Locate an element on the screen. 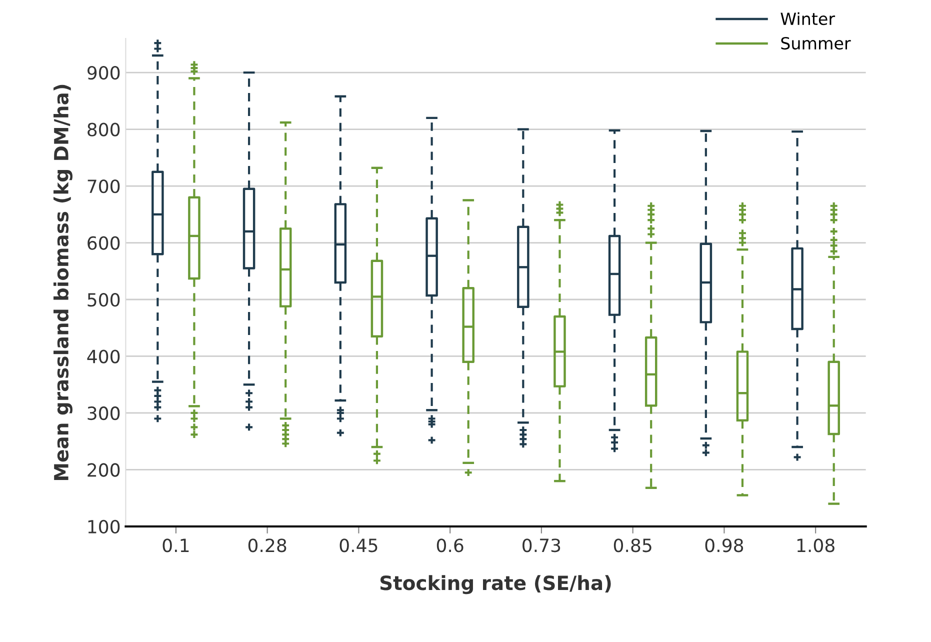  y-tick-label: 200 is located at coordinates (104, 470).